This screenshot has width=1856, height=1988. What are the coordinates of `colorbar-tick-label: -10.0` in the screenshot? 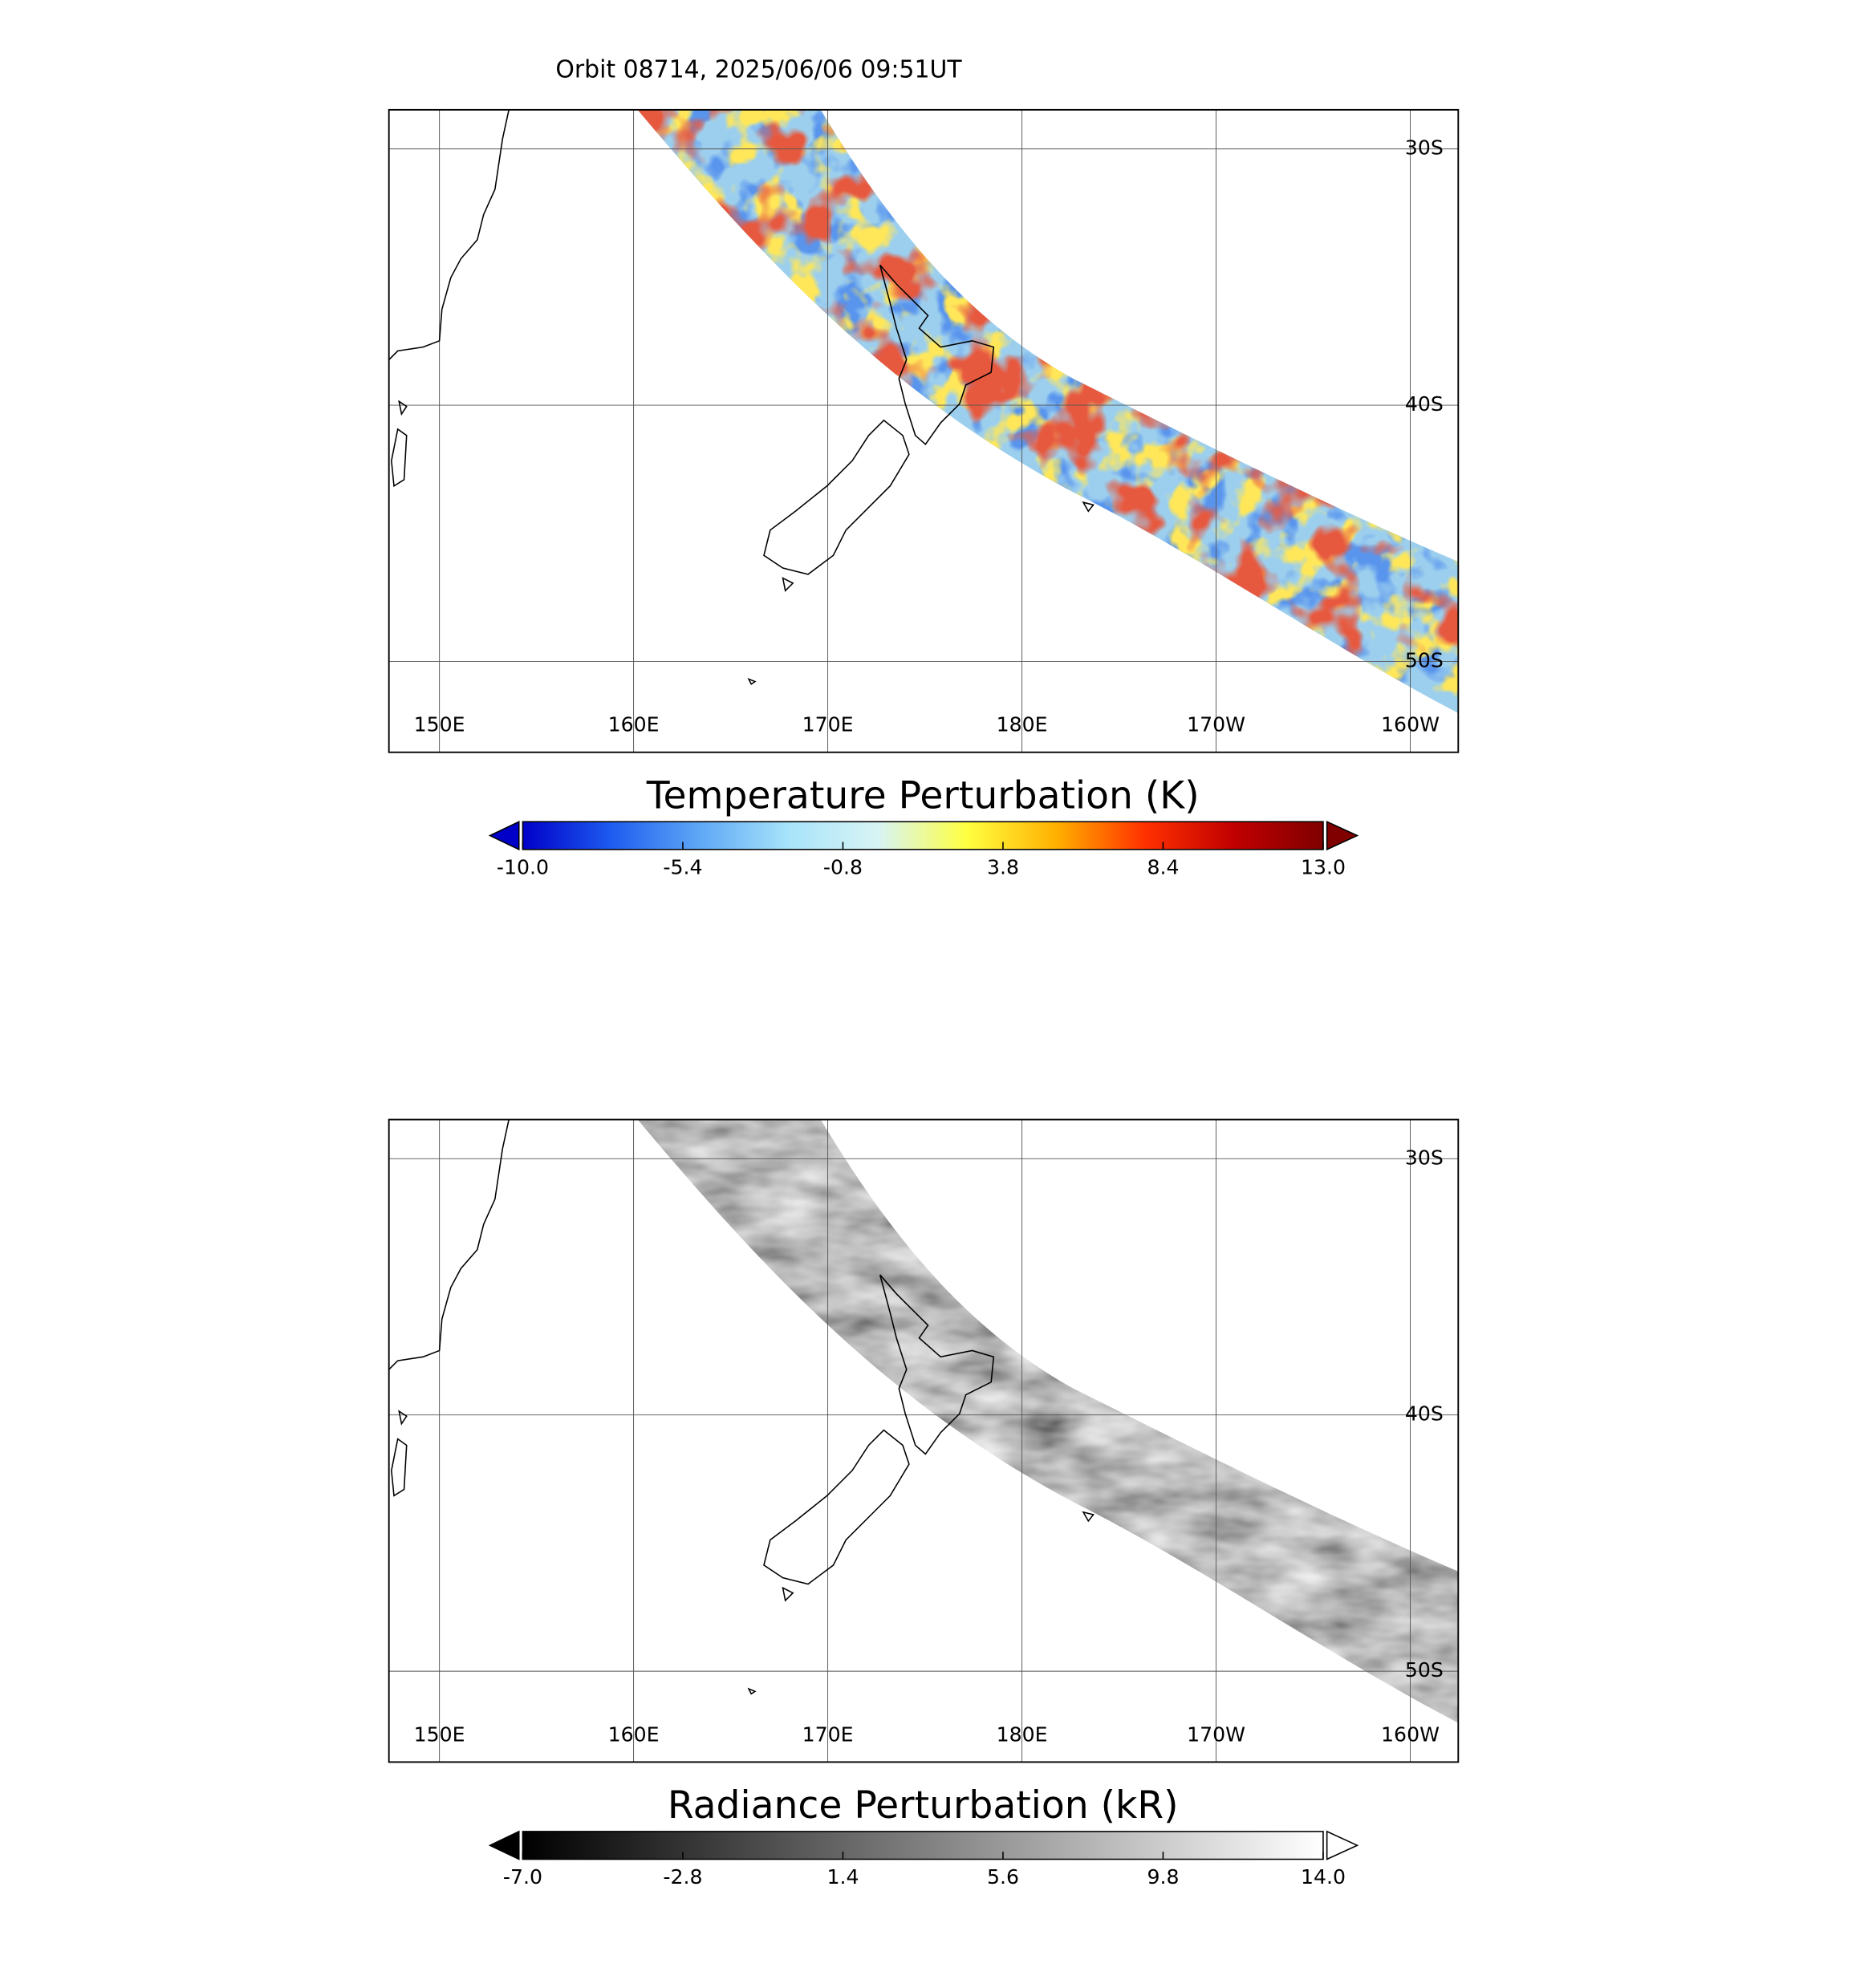 It's located at (523, 866).